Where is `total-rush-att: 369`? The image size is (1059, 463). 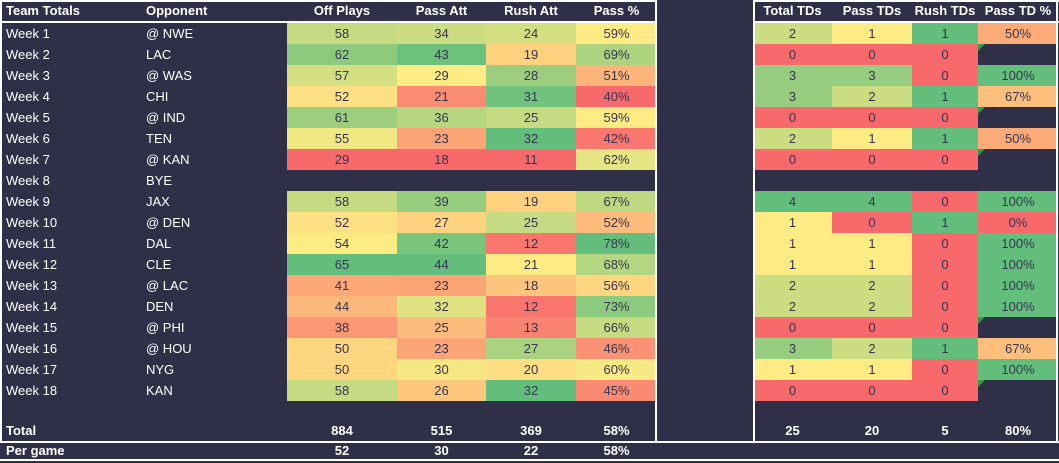 total-rush-att: 369 is located at coordinates (531, 430).